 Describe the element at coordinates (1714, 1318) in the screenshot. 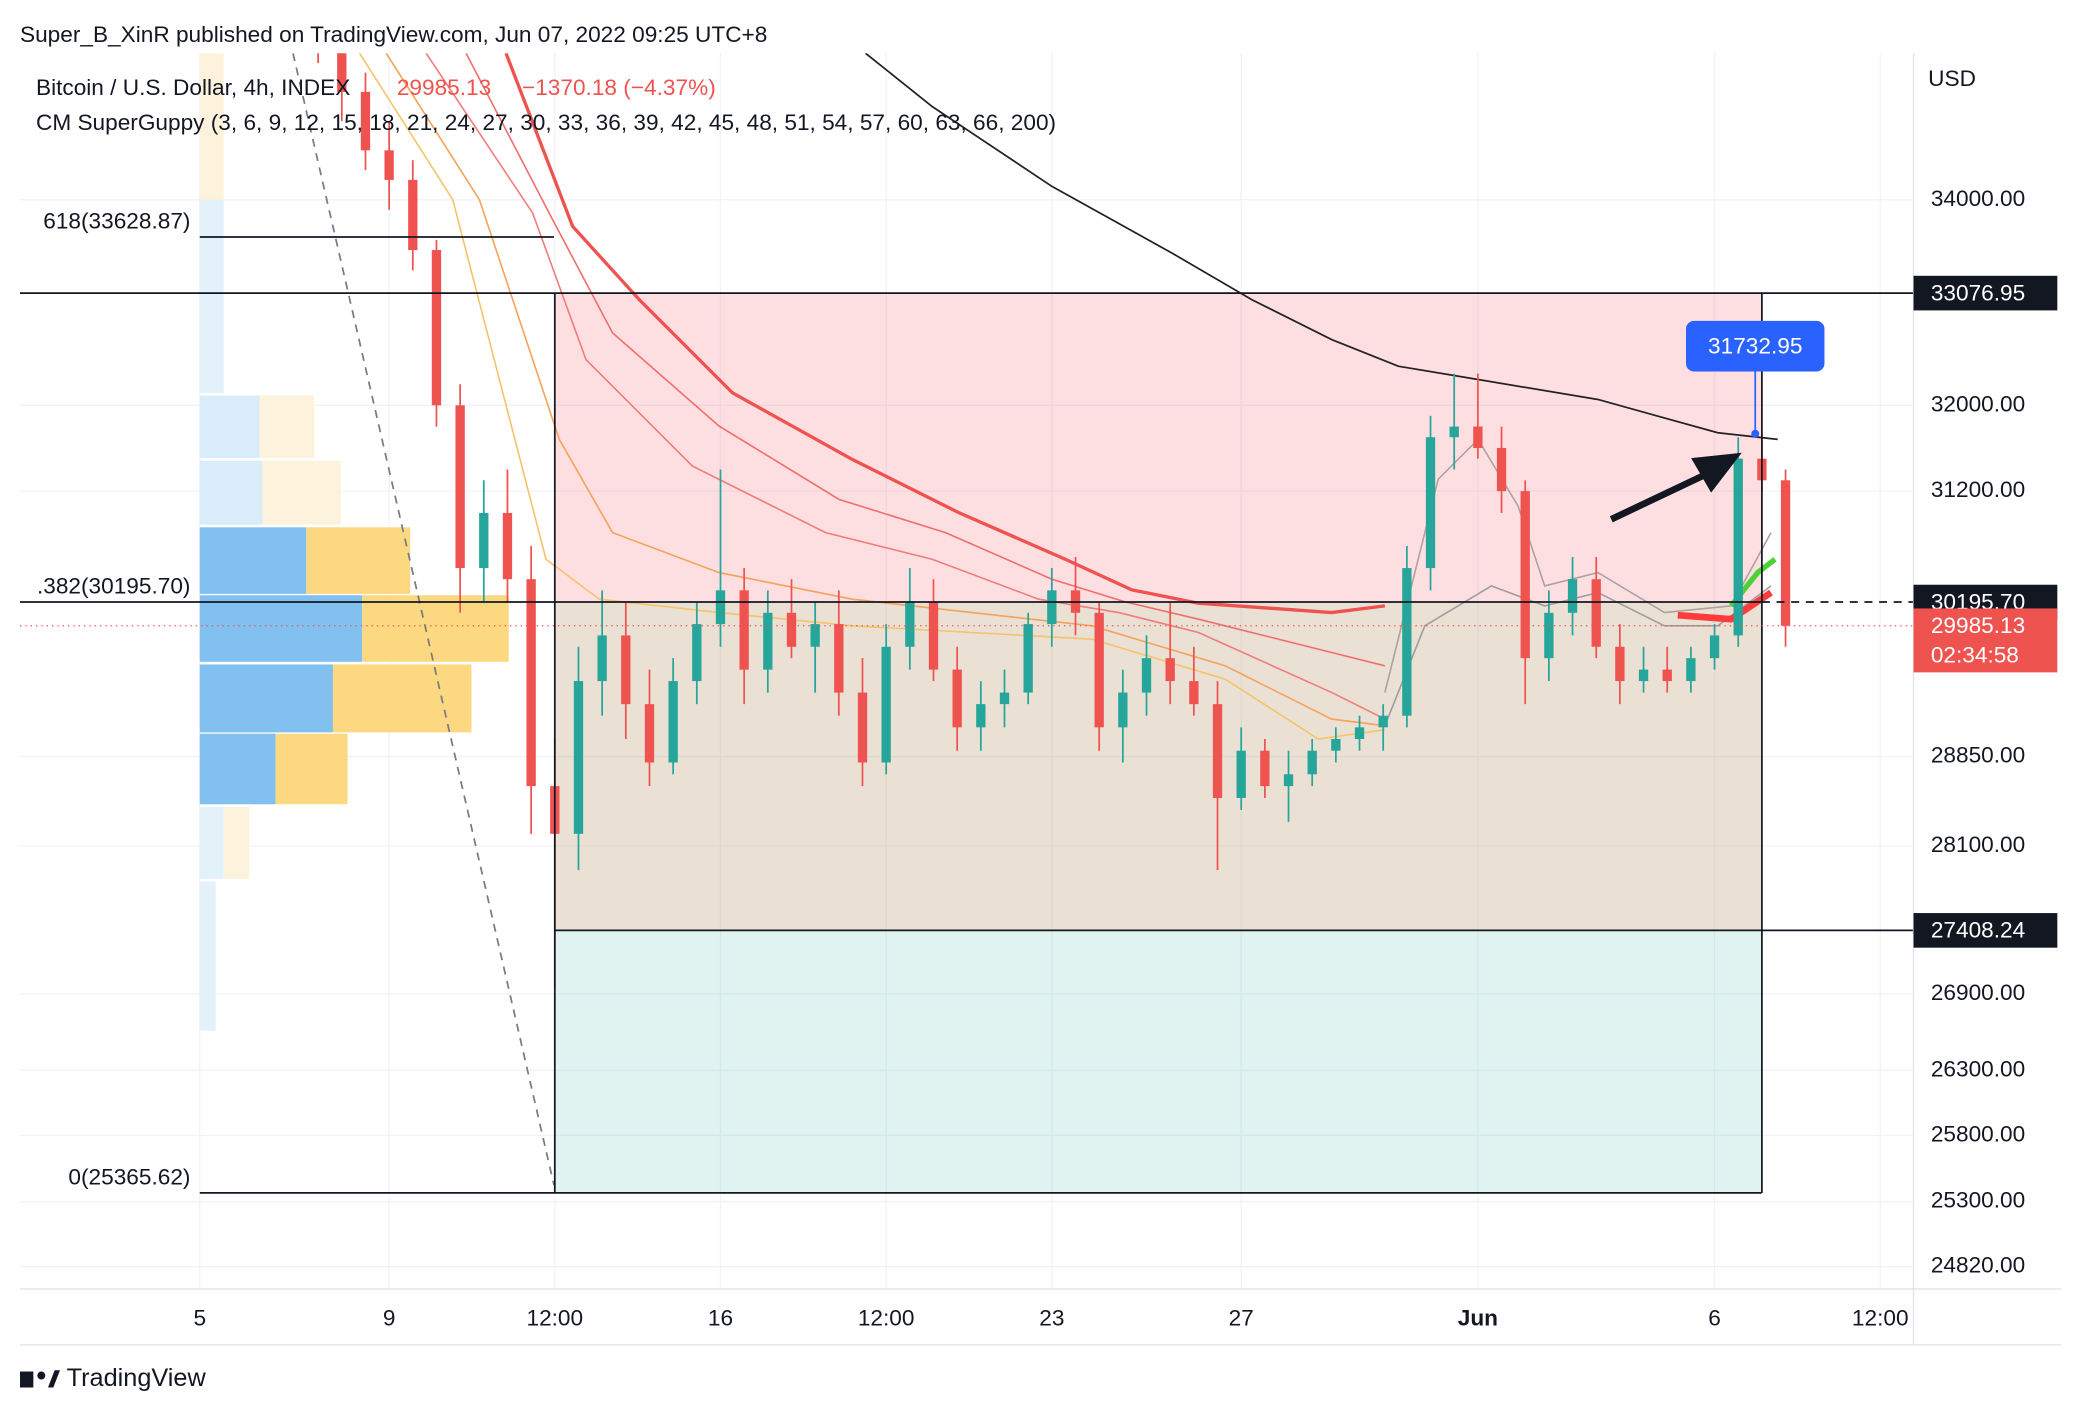

I see `x-tick-label: 6` at that location.